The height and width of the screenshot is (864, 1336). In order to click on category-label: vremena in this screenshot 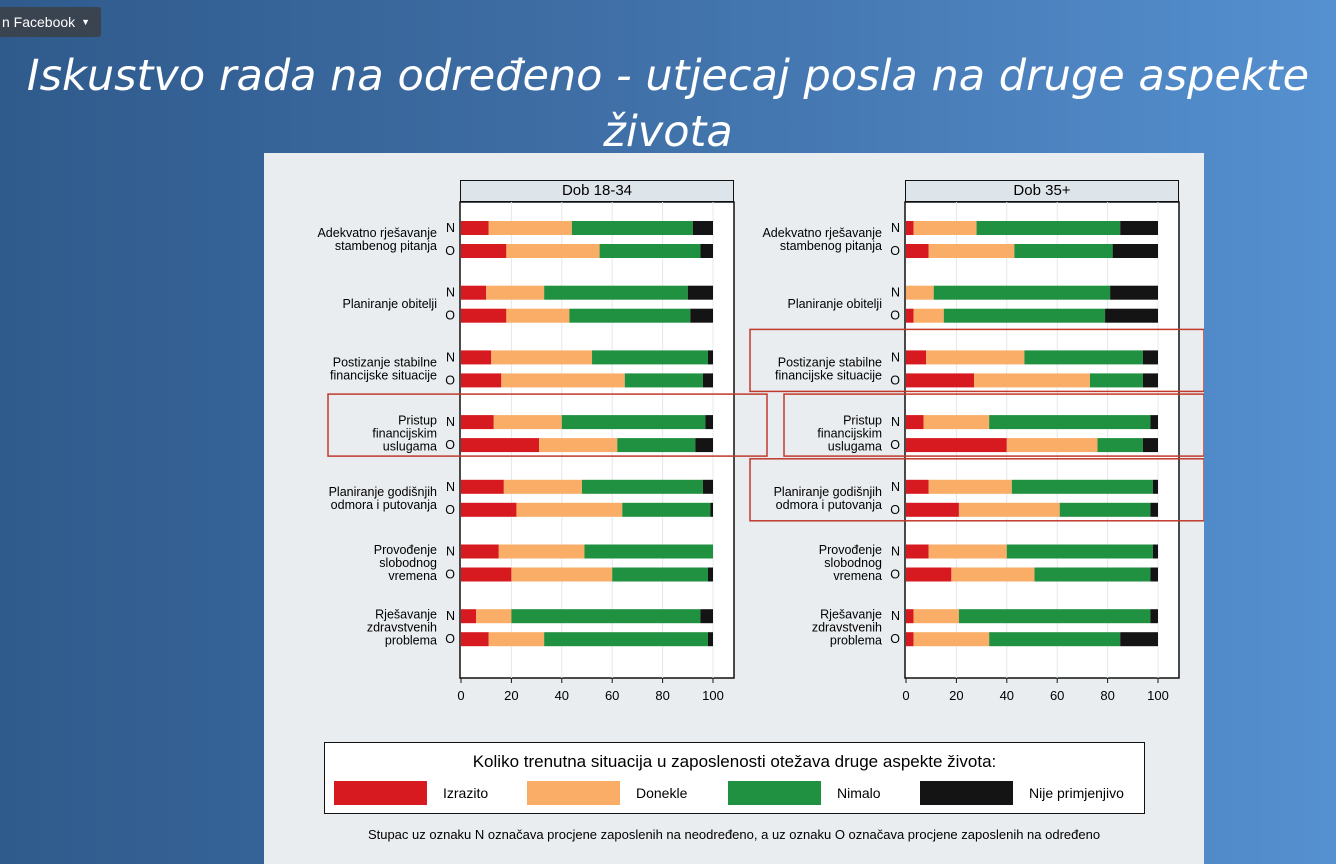, I will do `click(857, 576)`.